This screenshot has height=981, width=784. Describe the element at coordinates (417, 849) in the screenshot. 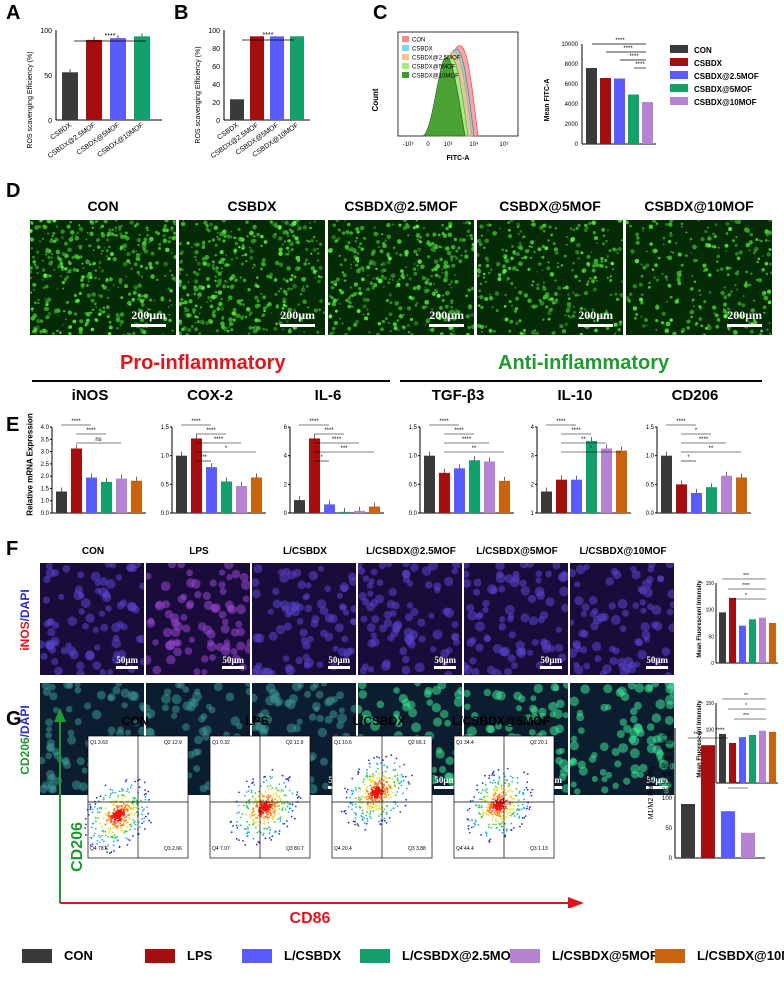

I see `panel-g-quadrant: Q3 3.88` at that location.